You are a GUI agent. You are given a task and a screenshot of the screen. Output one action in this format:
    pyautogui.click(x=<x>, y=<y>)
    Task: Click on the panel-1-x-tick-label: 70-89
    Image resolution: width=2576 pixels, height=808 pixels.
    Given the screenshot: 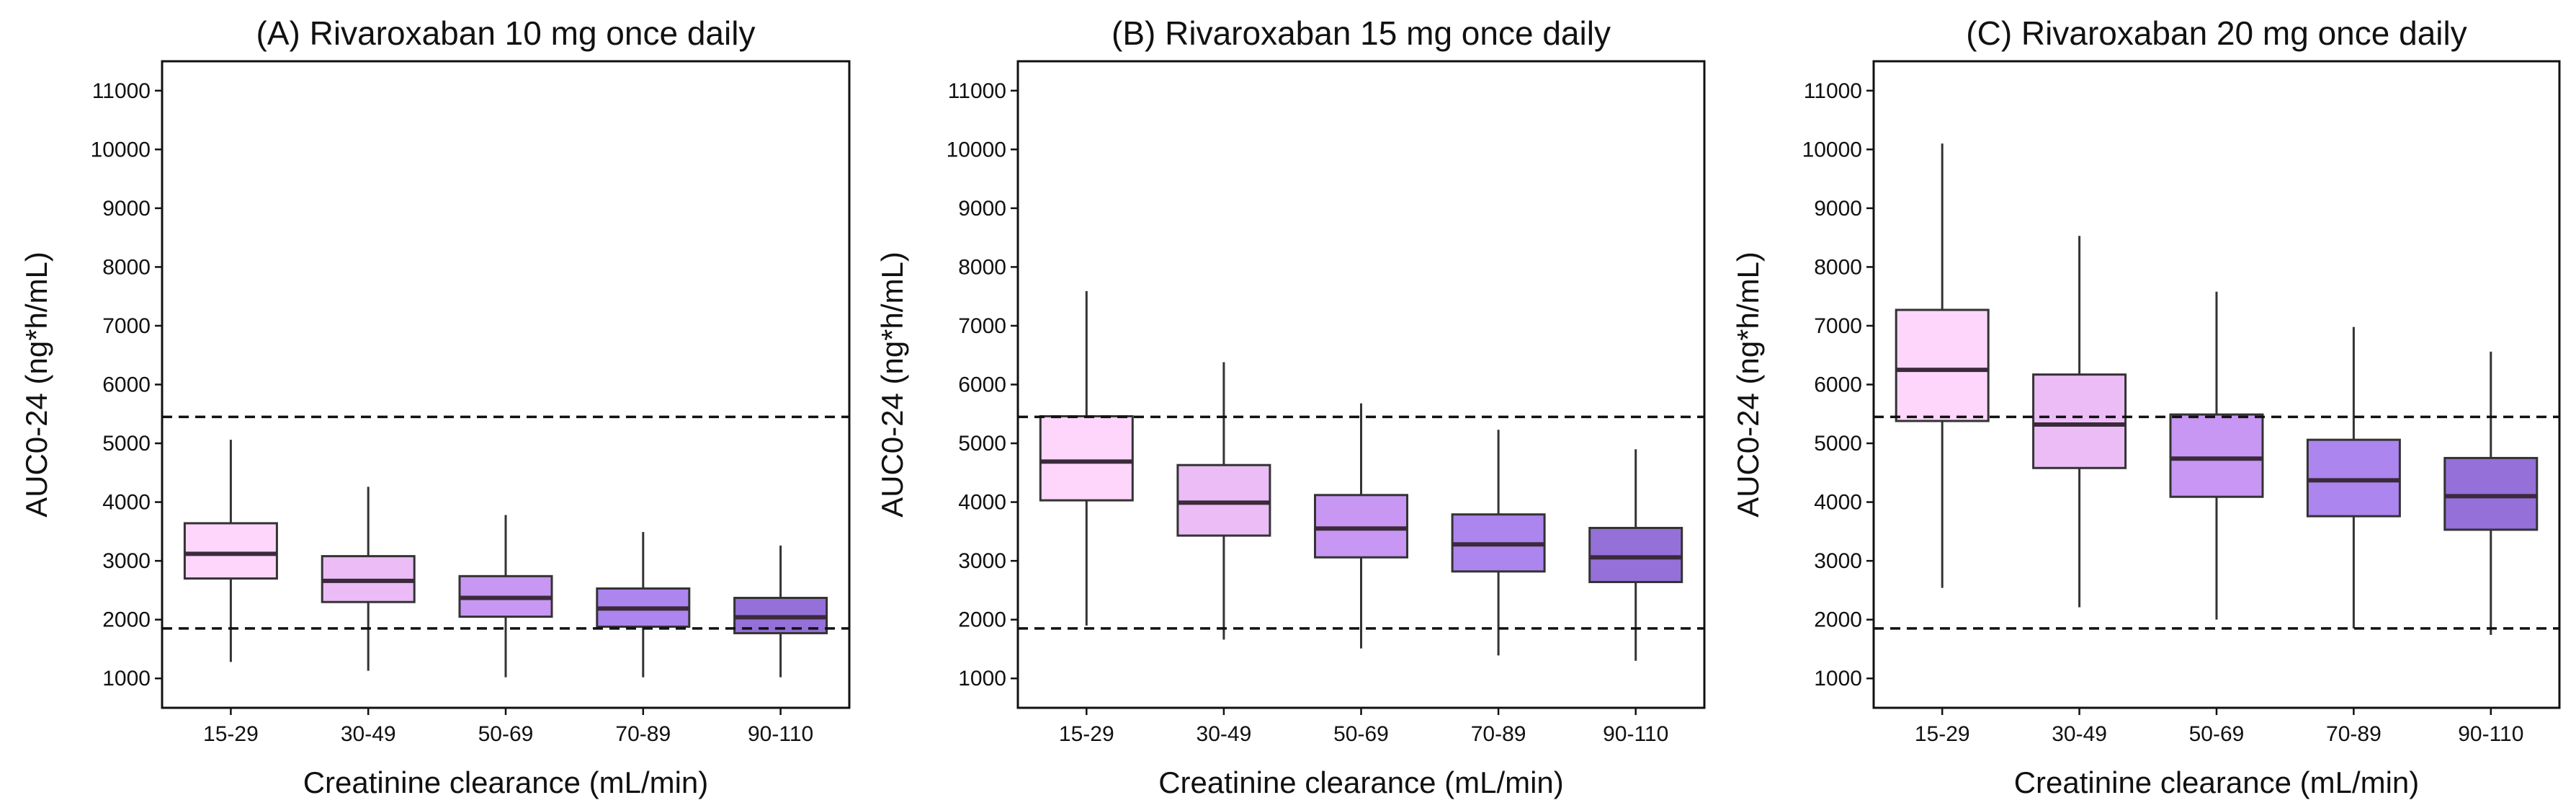 What is the action you would take?
    pyautogui.click(x=643, y=734)
    